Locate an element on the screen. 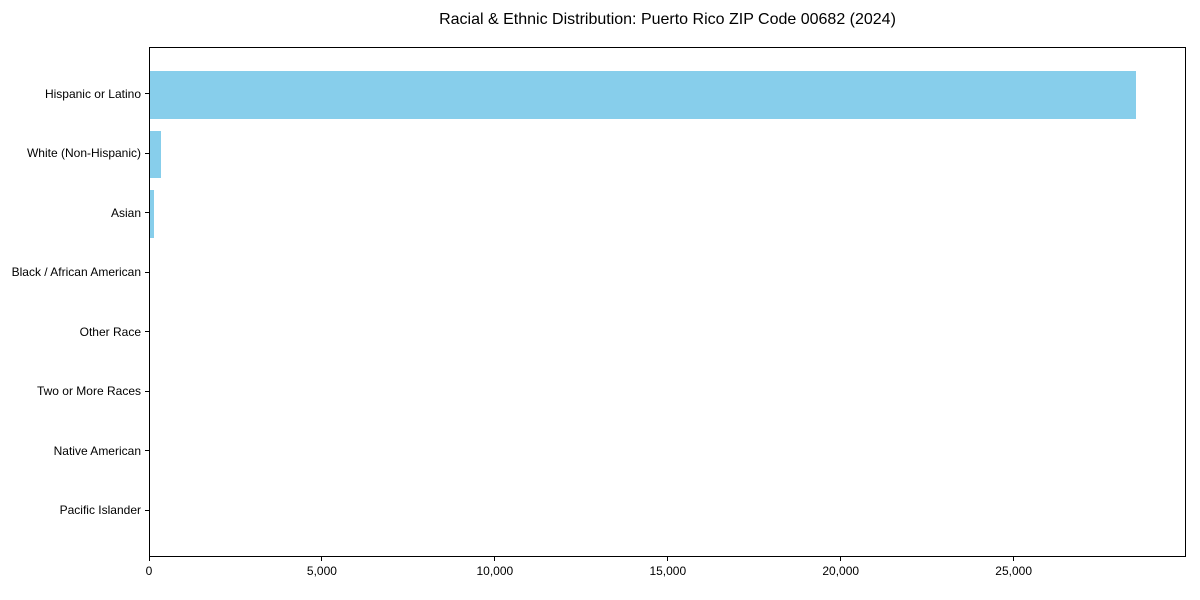 This screenshot has height=600, width=1200. x-tick-label: 0 is located at coordinates (149, 571).